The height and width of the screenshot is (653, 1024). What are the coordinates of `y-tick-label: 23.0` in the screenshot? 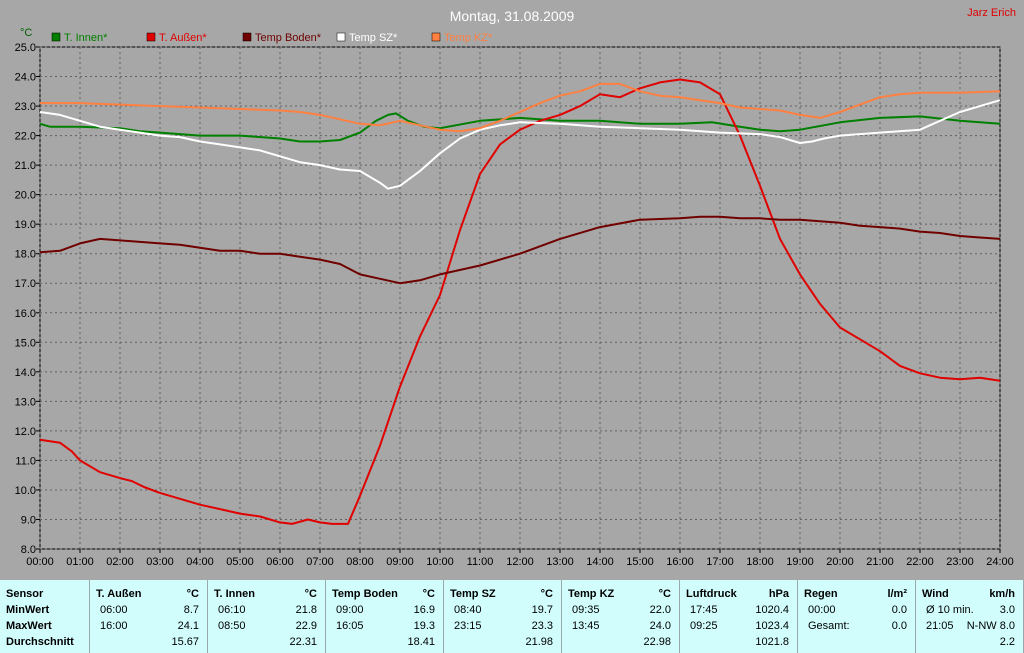 It's located at (25, 107).